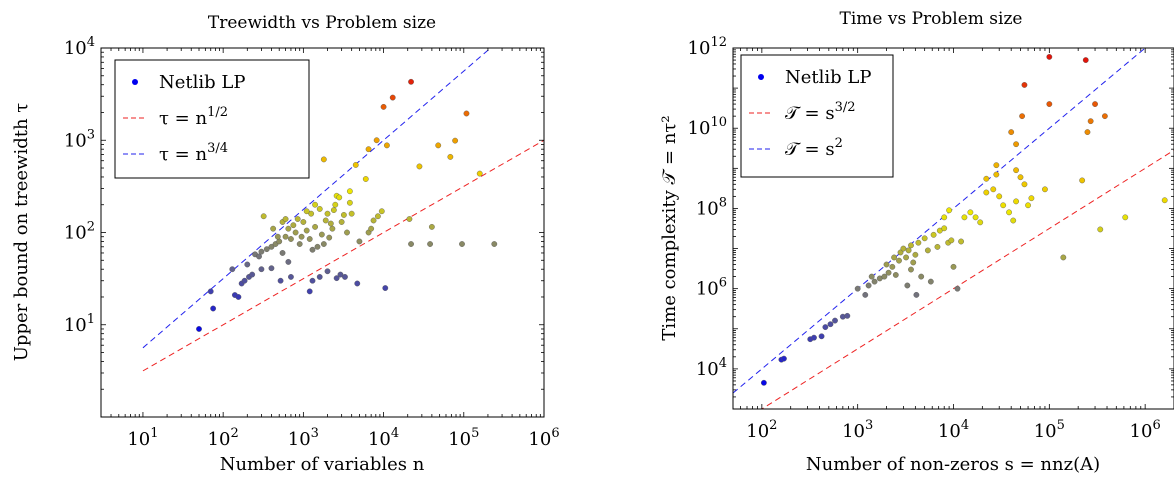 The width and height of the screenshot is (1174, 481). What do you see at coordinates (193, 117) in the screenshot?
I see `legend-label: τ = n1/2` at bounding box center [193, 117].